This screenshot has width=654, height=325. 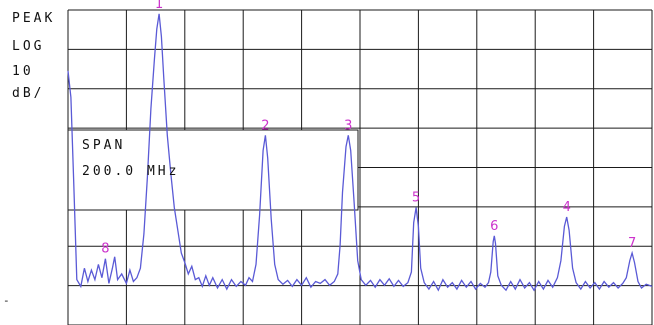 I want to click on marker-label-3: 3, so click(x=348, y=125).